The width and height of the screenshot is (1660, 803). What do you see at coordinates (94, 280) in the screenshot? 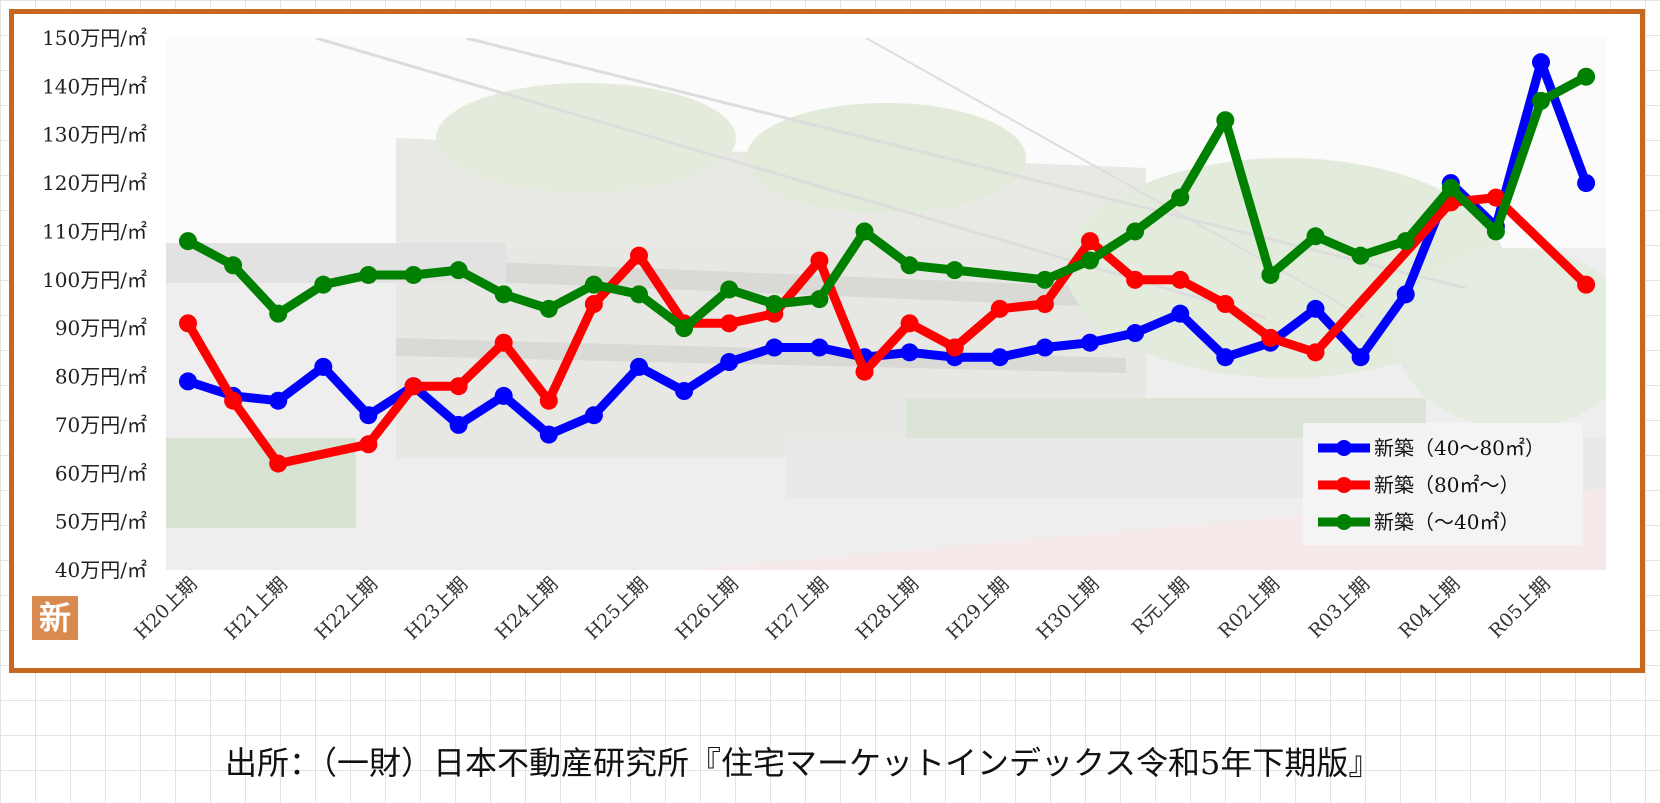
I see `y-tick-label: 100万円/㎡` at bounding box center [94, 280].